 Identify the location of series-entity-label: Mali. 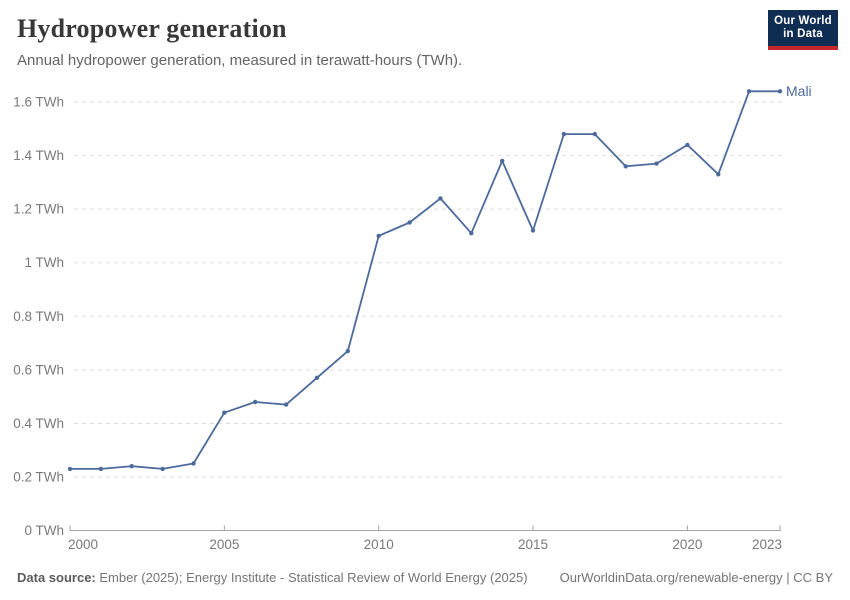
(799, 91).